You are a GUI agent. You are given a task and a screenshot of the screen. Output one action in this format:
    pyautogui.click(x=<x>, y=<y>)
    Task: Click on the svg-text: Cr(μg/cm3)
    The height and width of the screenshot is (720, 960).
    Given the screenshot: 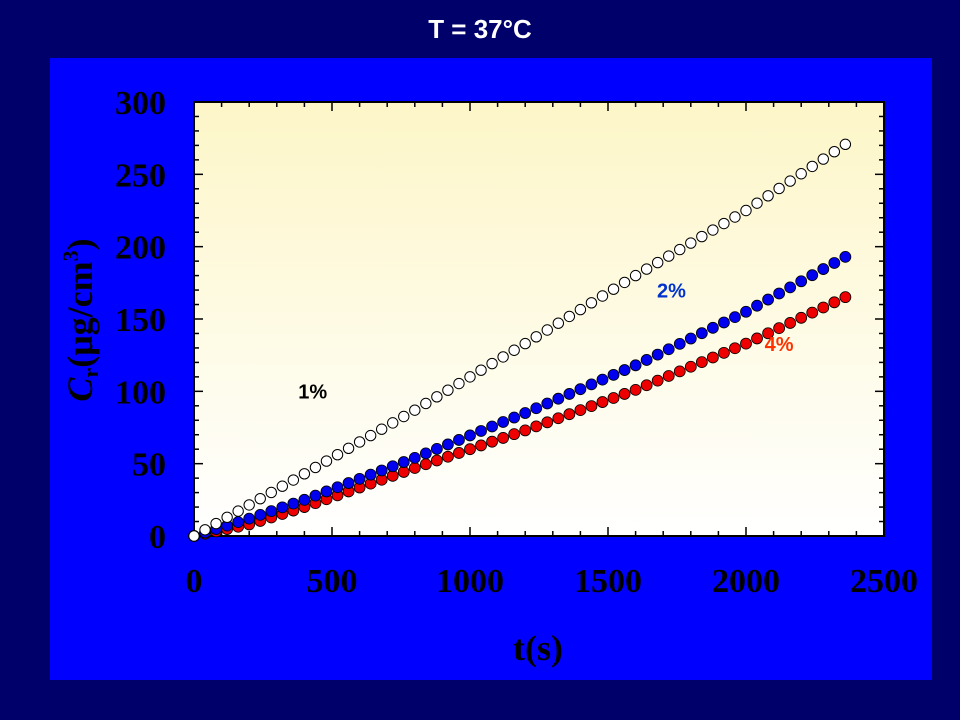 What is the action you would take?
    pyautogui.click(x=80, y=319)
    